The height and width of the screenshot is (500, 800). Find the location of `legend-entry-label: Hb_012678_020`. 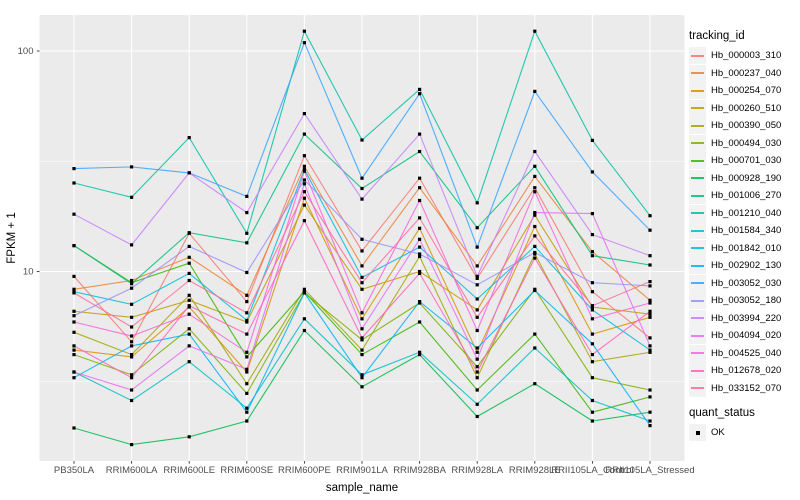

legend-entry-label: Hb_012678_020 is located at coordinates (746, 371).